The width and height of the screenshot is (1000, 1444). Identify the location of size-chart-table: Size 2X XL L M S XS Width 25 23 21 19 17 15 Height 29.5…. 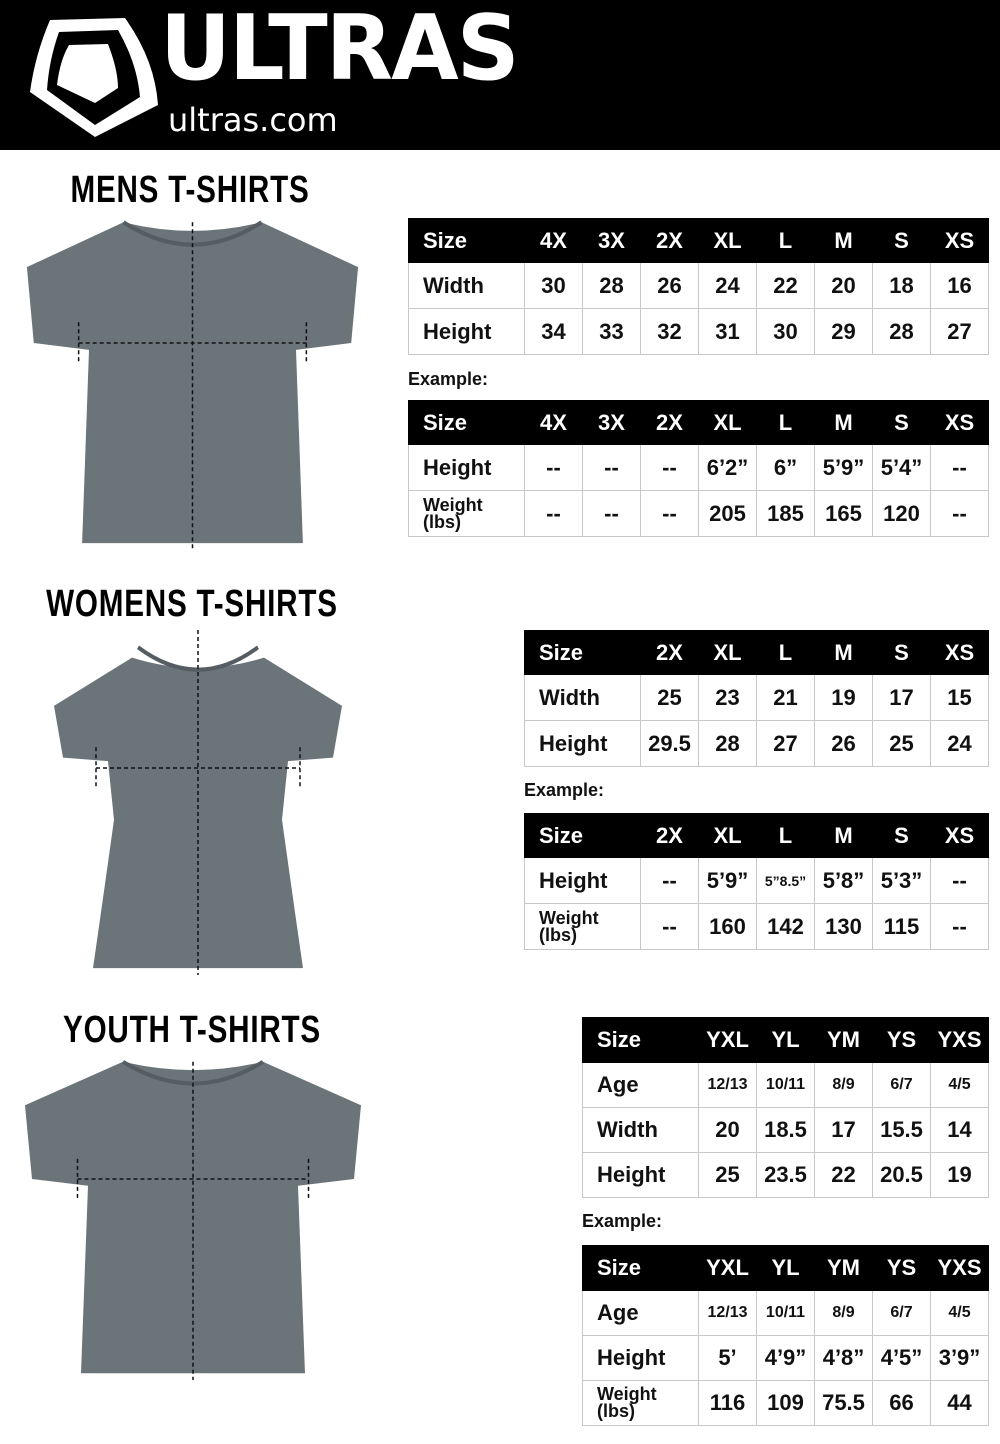
(756, 698).